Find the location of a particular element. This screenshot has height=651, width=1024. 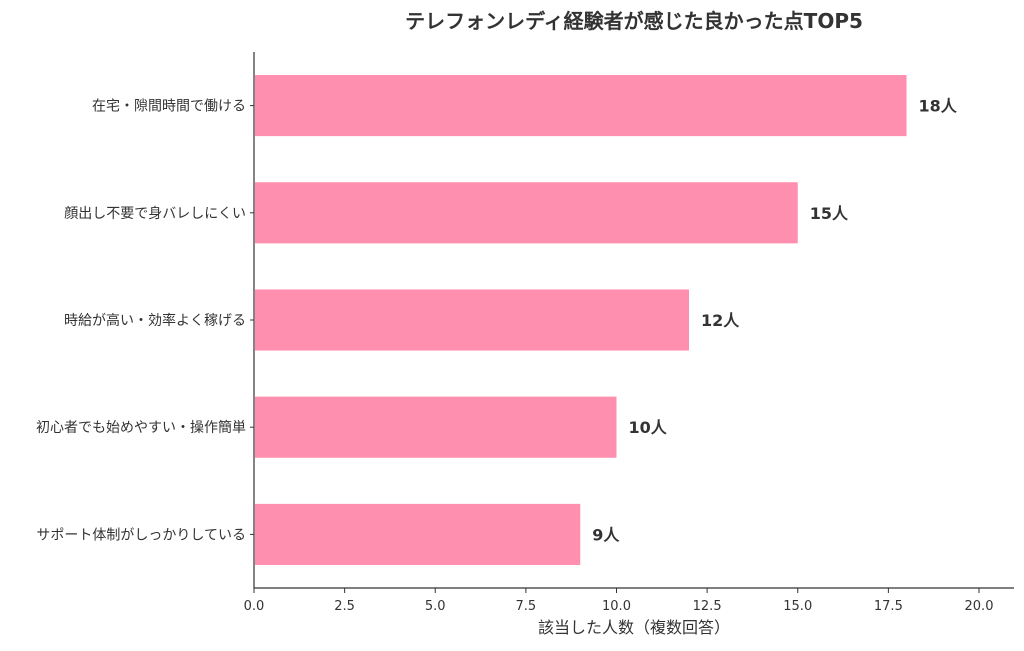

x-tick-label-9: 20.0 is located at coordinates (979, 606).